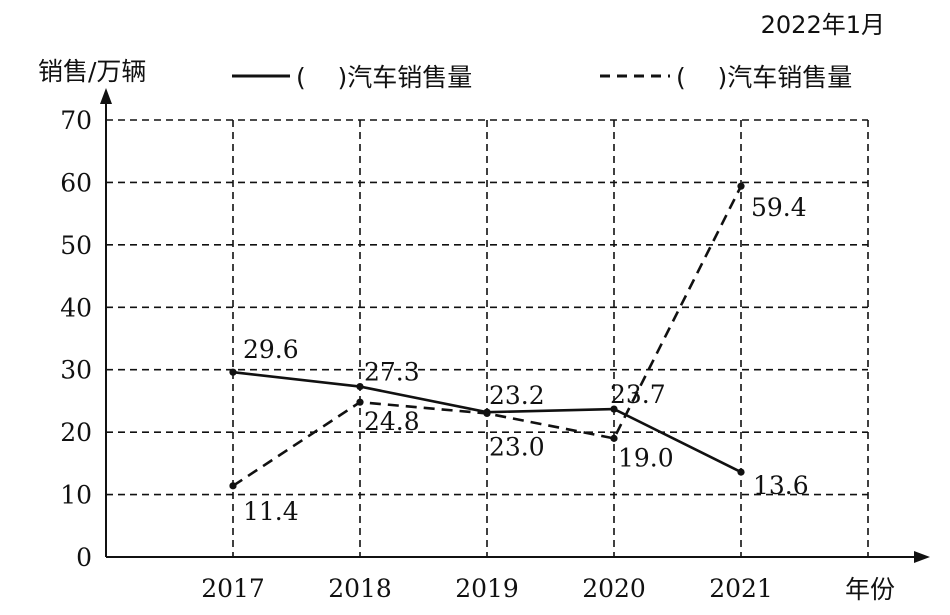  I want to click on x-tick-label: 2017, so click(233, 588).